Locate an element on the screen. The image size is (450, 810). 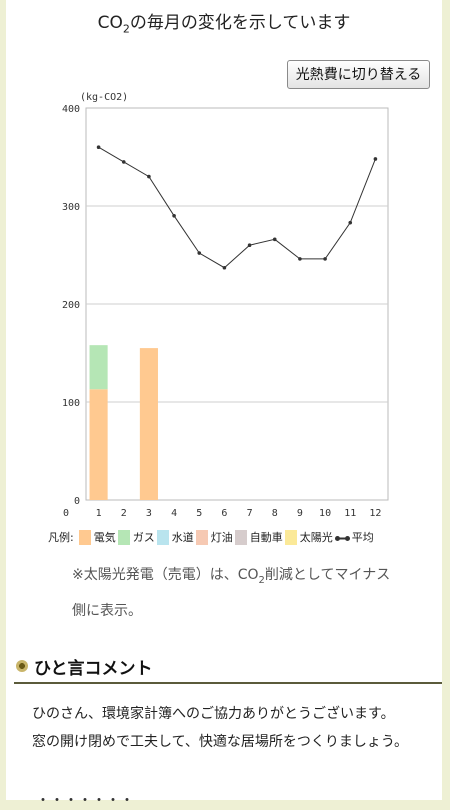
x-tick-label: 8 is located at coordinates (275, 513).